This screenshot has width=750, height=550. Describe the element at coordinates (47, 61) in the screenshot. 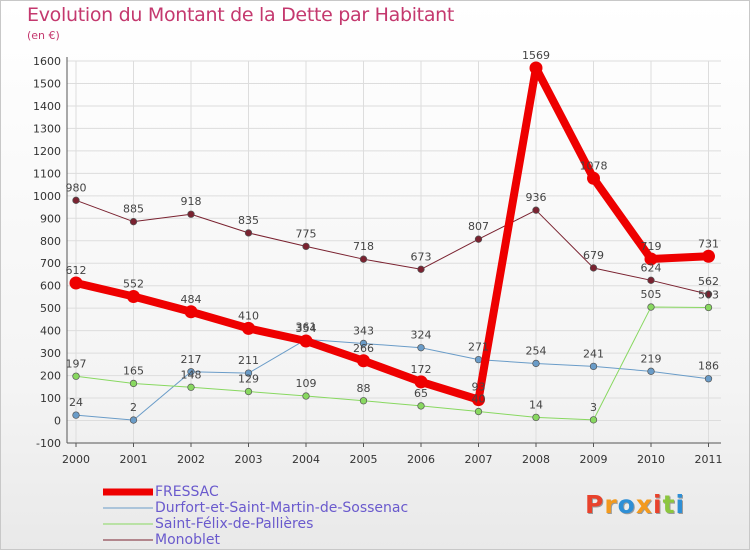

I see `y-tick-label: 1600` at that location.